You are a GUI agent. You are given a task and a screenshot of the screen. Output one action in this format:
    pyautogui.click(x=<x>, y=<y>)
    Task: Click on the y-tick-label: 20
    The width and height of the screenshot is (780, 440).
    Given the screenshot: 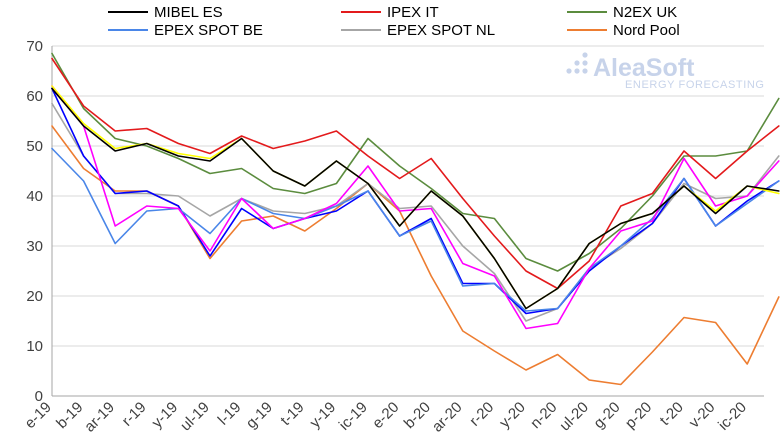 What is the action you would take?
    pyautogui.click(x=34, y=296)
    